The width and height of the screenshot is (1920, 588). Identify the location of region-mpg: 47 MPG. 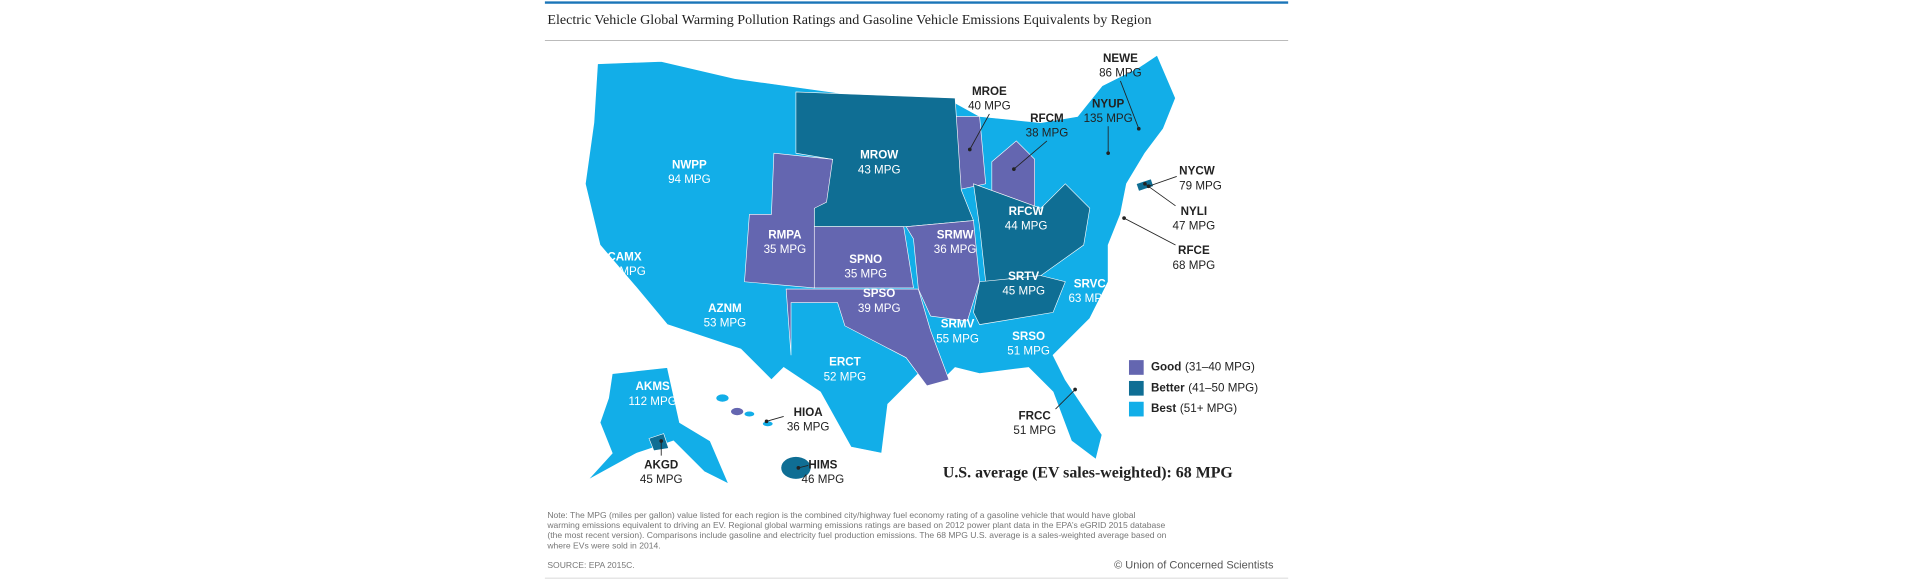
(1194, 226).